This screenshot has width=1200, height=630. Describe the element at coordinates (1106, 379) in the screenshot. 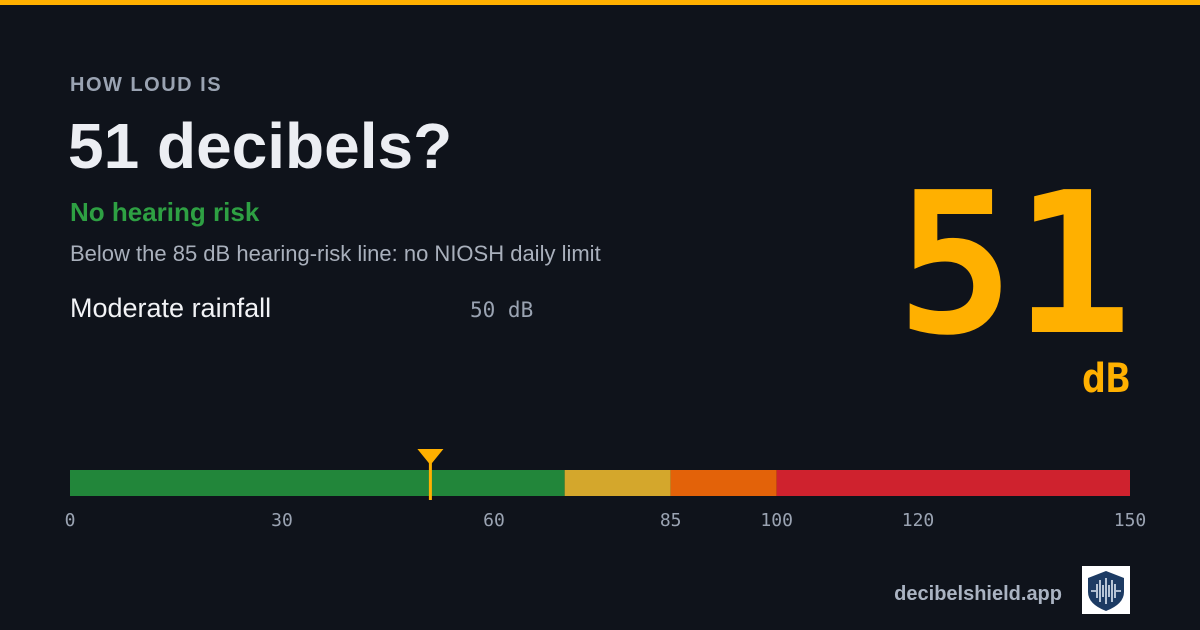

I see `reading-unit: dB` at that location.